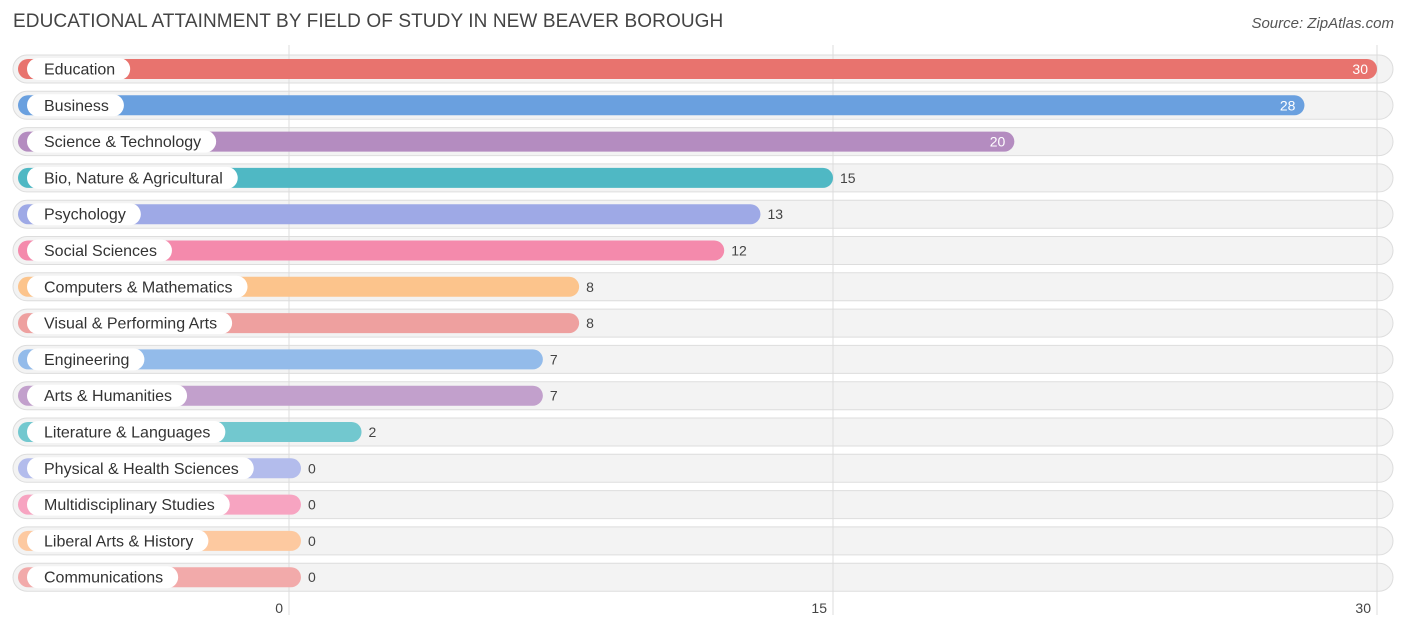 The height and width of the screenshot is (631, 1406). What do you see at coordinates (1288, 105) in the screenshot?
I see `value-label: 28` at bounding box center [1288, 105].